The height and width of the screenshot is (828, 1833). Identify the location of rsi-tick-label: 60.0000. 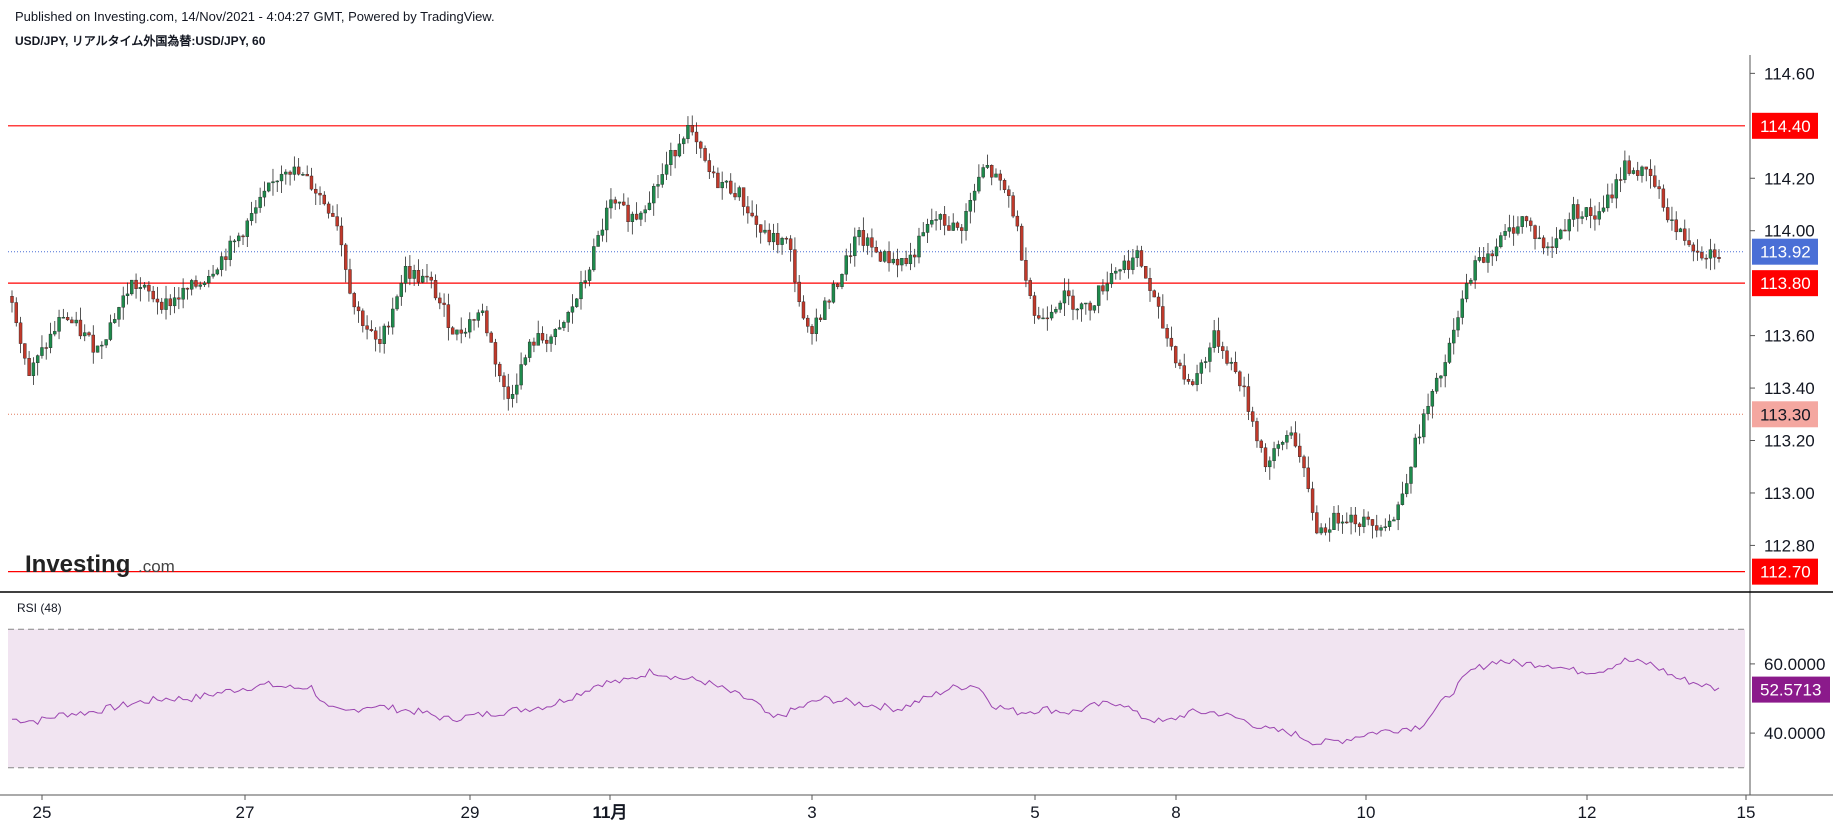
(1794, 664).